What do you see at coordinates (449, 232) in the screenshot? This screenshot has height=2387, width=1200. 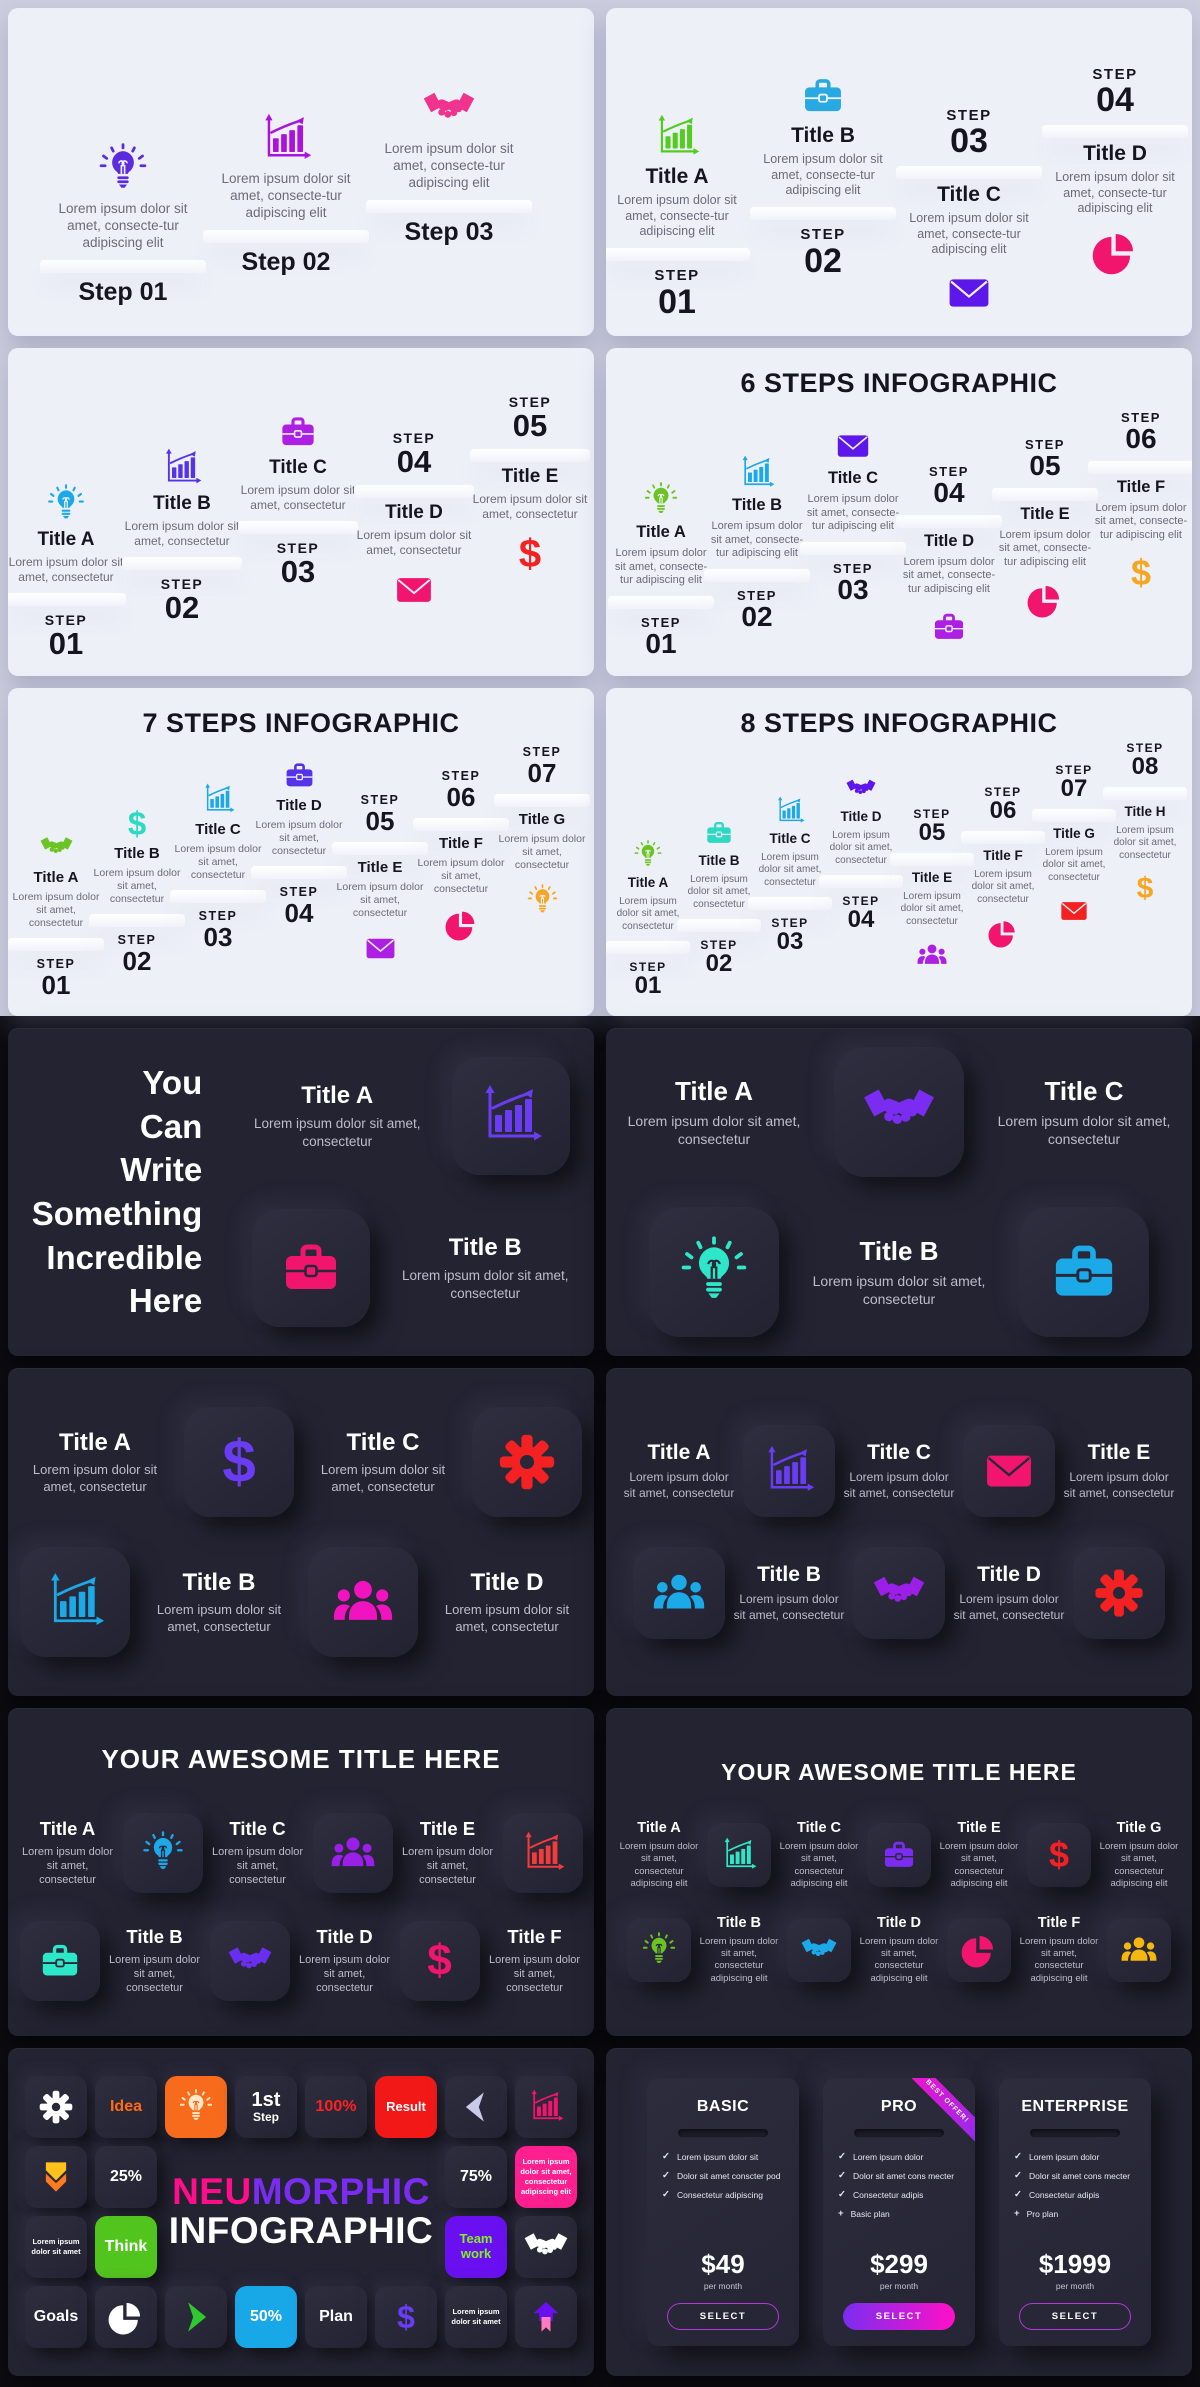 I see `step-label: Step 03` at bounding box center [449, 232].